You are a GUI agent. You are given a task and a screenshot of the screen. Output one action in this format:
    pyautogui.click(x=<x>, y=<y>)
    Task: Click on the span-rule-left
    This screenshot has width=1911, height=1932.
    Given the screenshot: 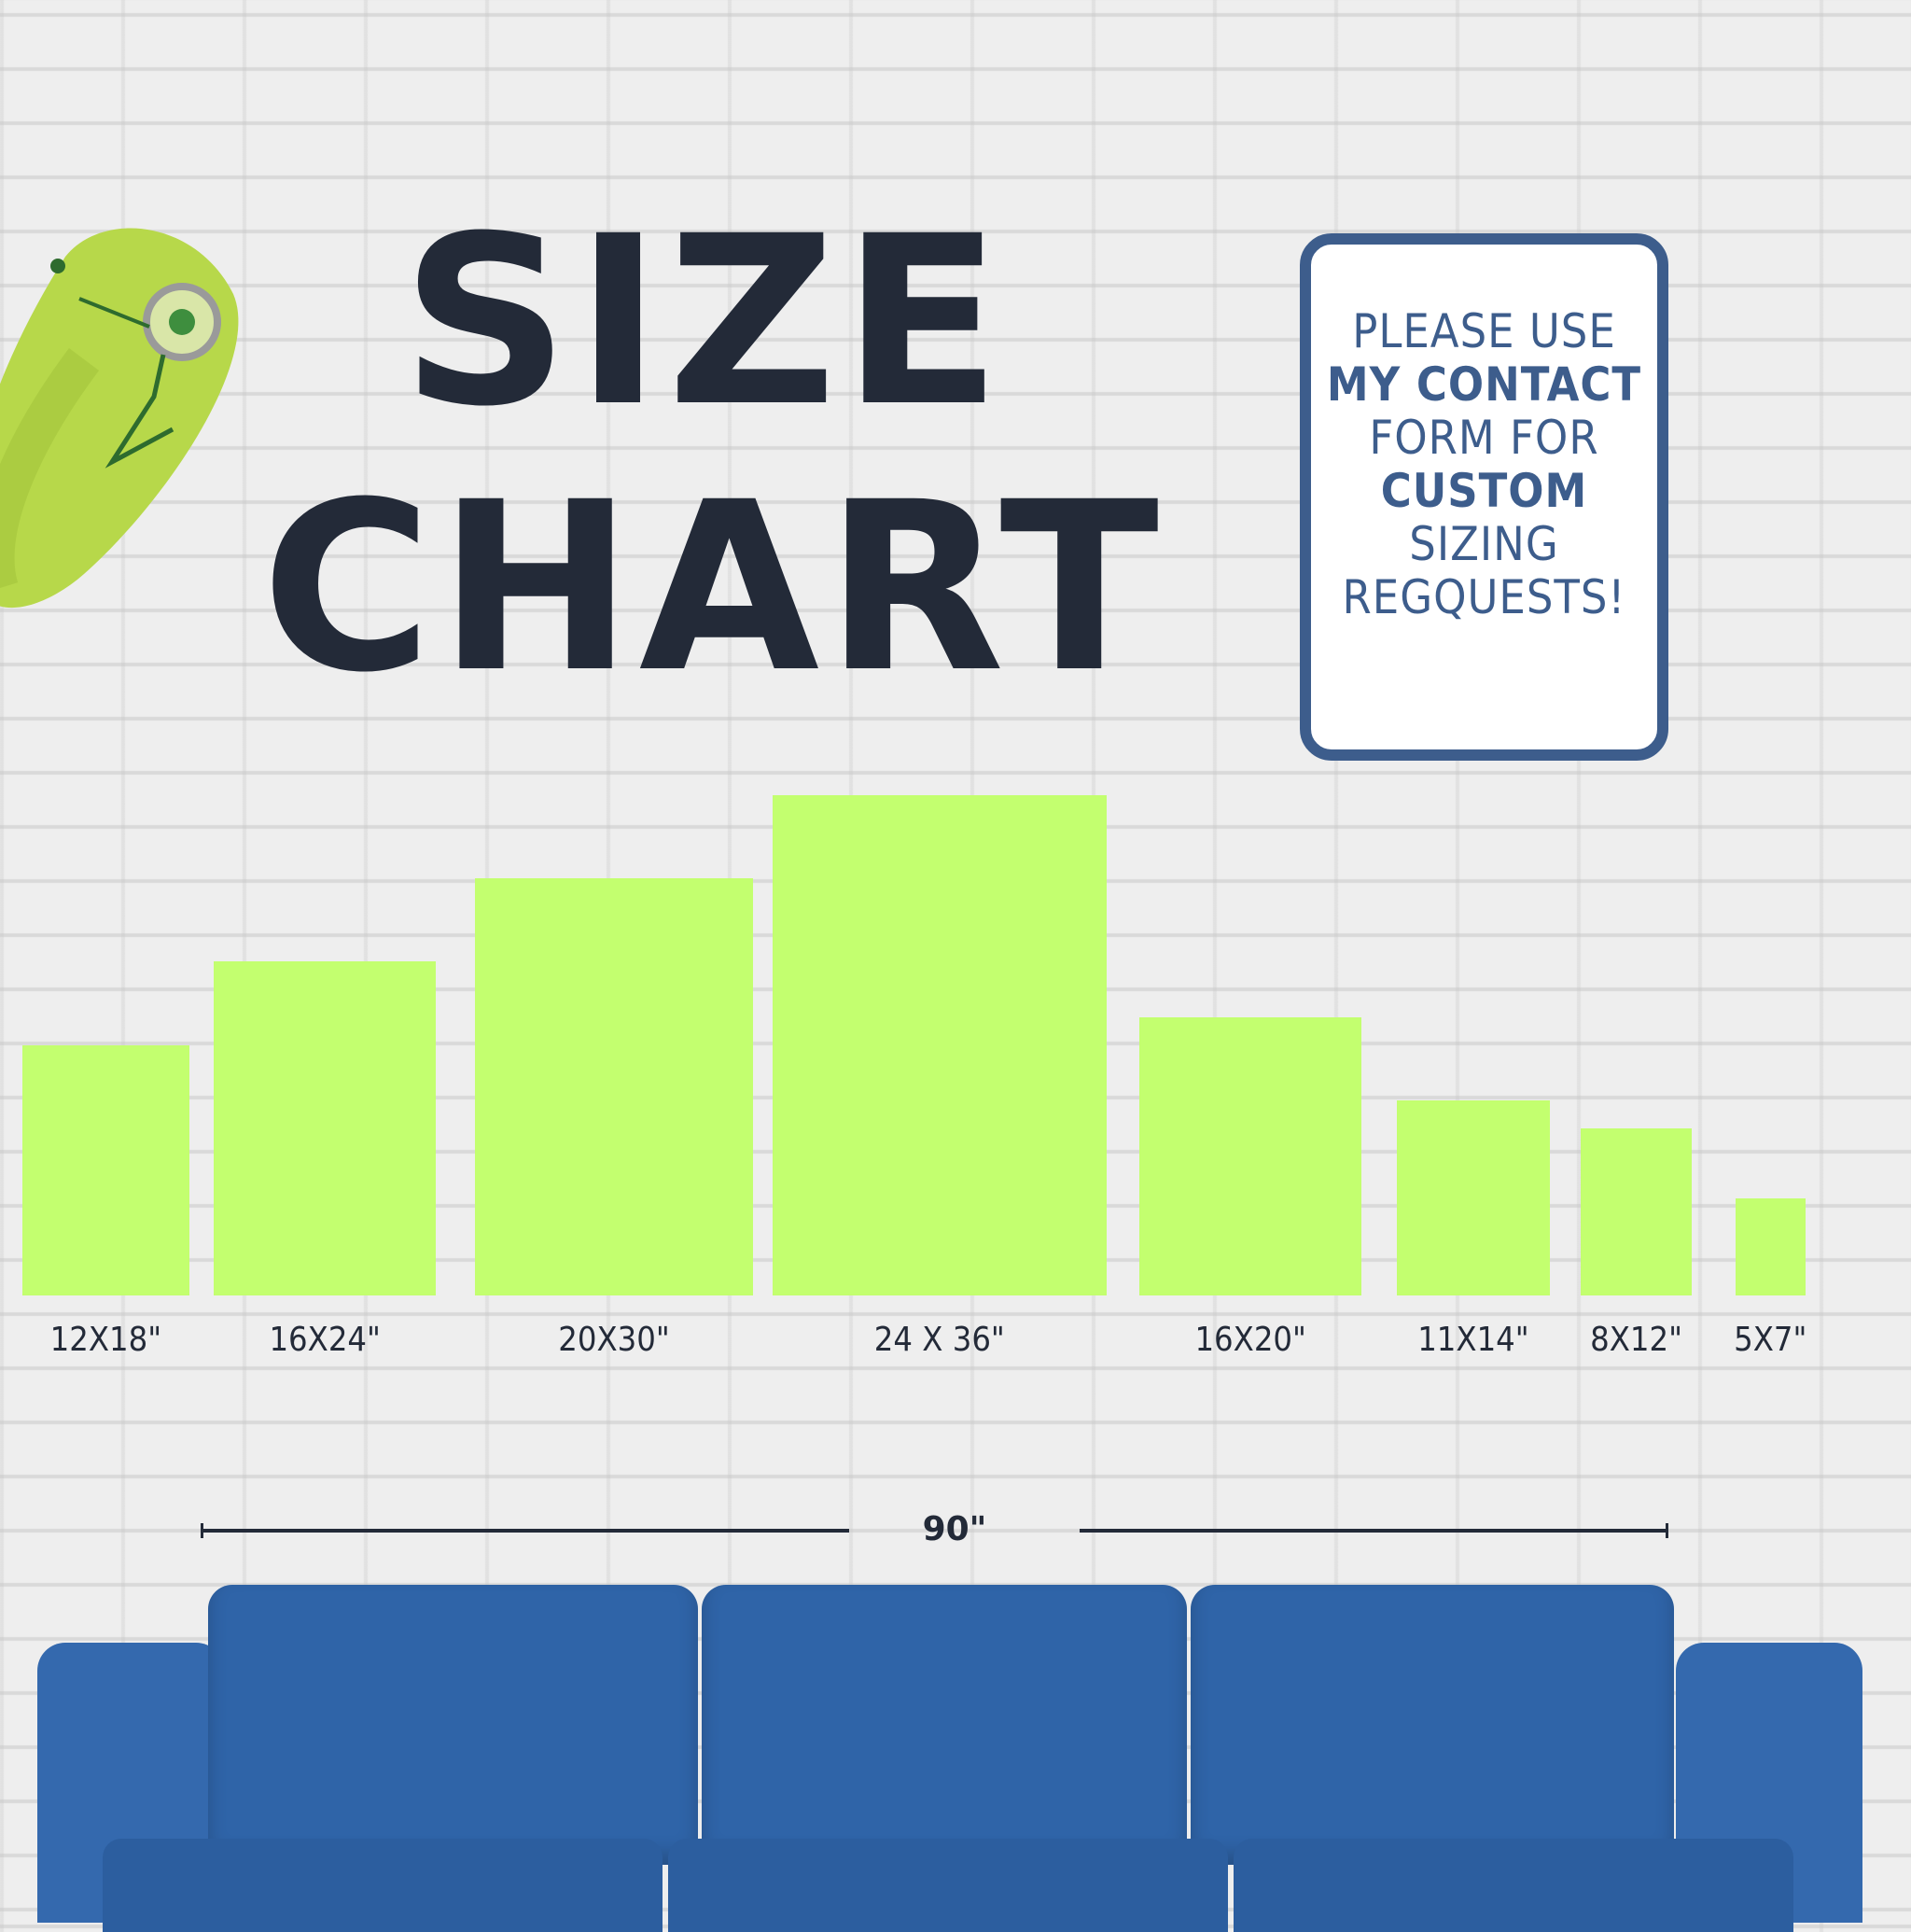 What is the action you would take?
    pyautogui.click(x=525, y=1531)
    